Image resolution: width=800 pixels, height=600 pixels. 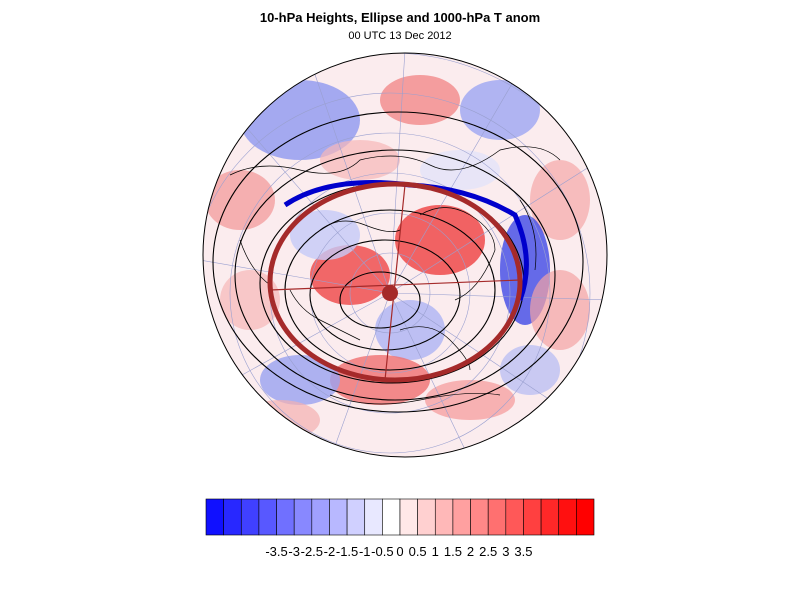 I want to click on colorbar-tick-label: -1, so click(x=365, y=551).